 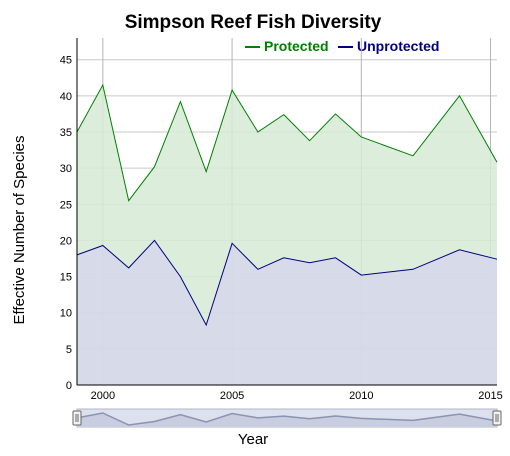 What do you see at coordinates (66, 241) in the screenshot?
I see `y-tick-label: 20` at bounding box center [66, 241].